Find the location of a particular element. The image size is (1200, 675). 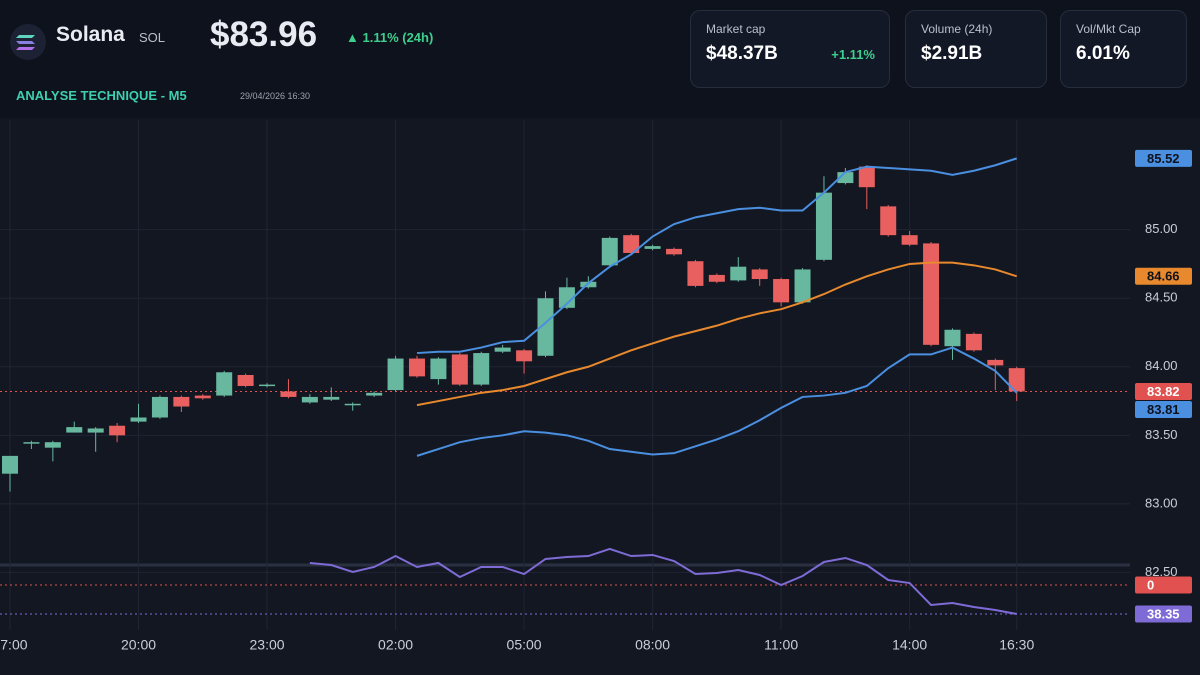

card-value: $2.91B is located at coordinates (952, 53).